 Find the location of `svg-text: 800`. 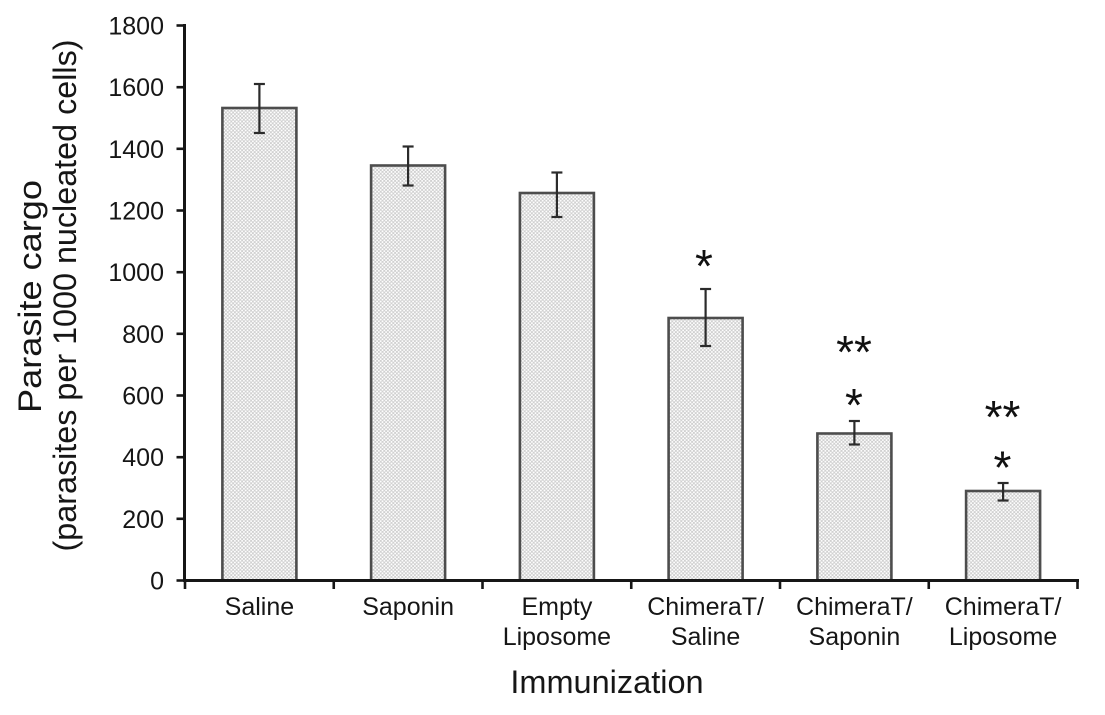

svg-text: 800 is located at coordinates (143, 335).